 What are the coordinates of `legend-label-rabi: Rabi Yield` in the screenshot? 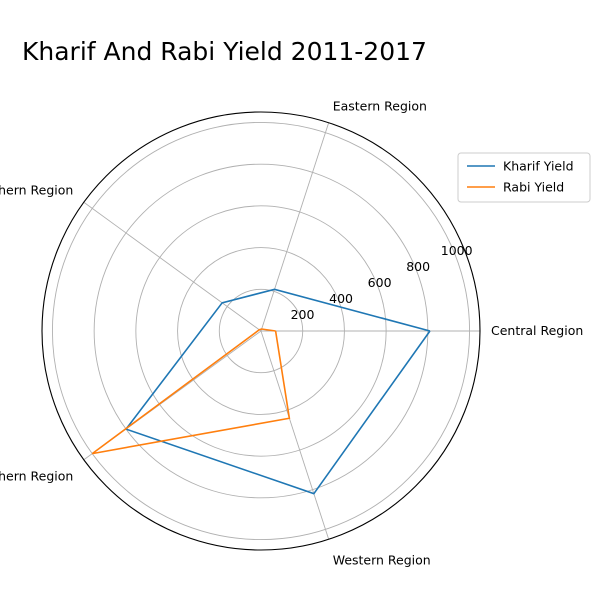 It's located at (533, 187).